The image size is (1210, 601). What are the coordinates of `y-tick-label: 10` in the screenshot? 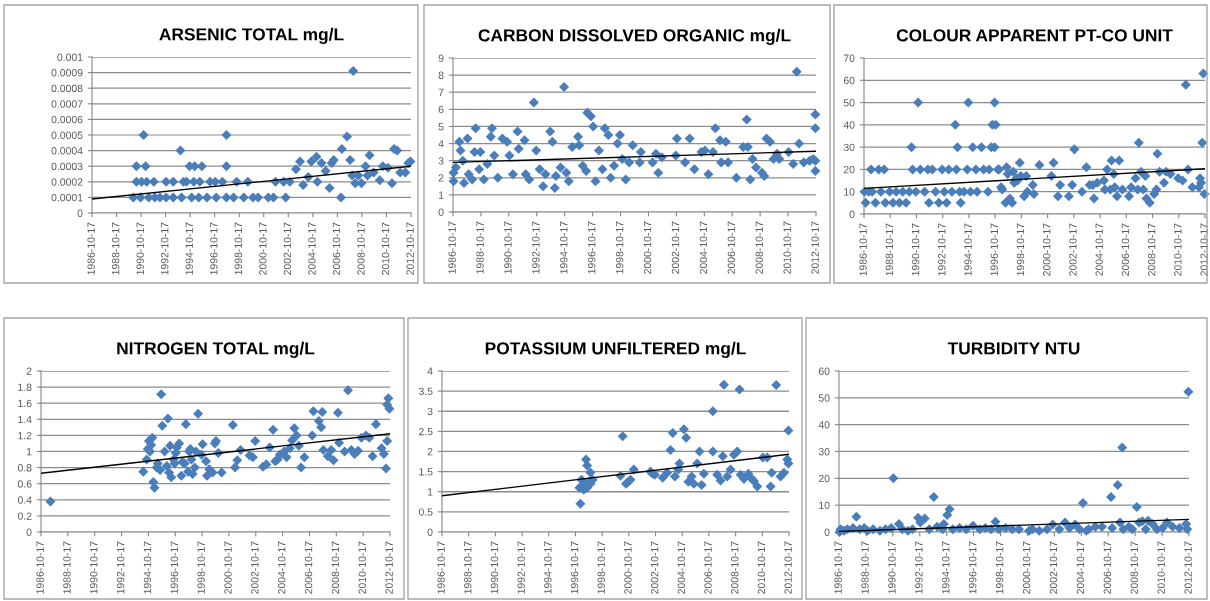 It's located at (824, 505).